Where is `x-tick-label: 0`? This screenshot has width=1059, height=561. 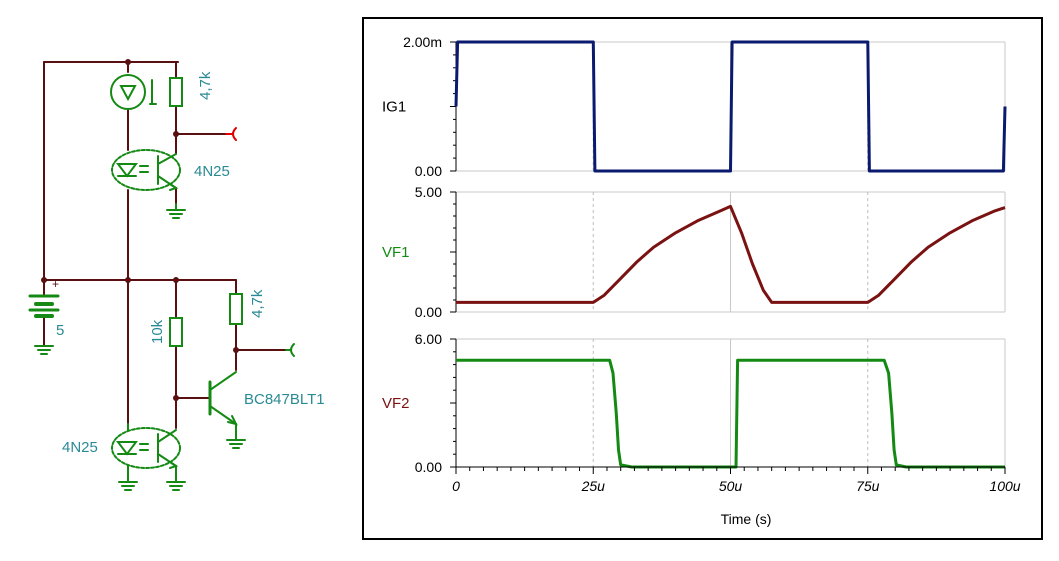 x-tick-label: 0 is located at coordinates (456, 486).